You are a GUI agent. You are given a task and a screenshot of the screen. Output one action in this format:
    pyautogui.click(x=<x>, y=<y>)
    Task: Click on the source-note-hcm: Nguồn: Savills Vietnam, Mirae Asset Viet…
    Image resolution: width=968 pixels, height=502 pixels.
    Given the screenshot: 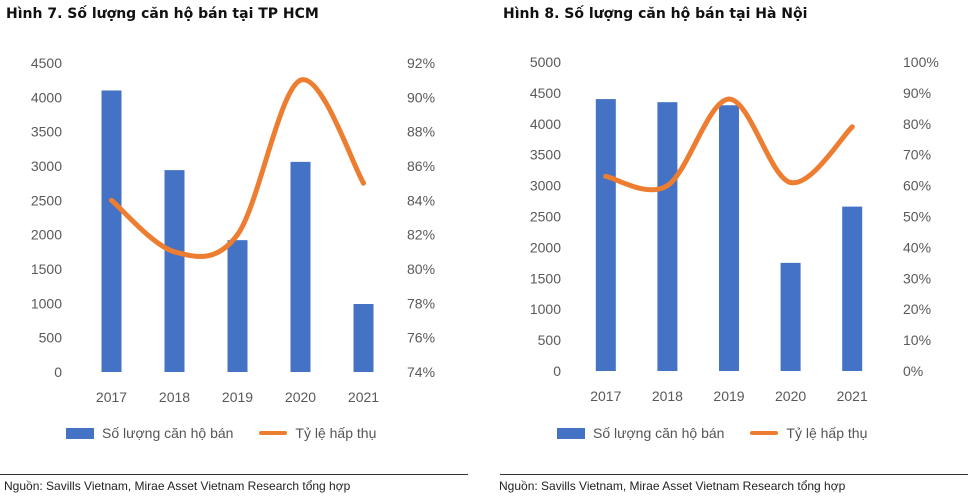 What is the action you would take?
    pyautogui.click(x=177, y=486)
    